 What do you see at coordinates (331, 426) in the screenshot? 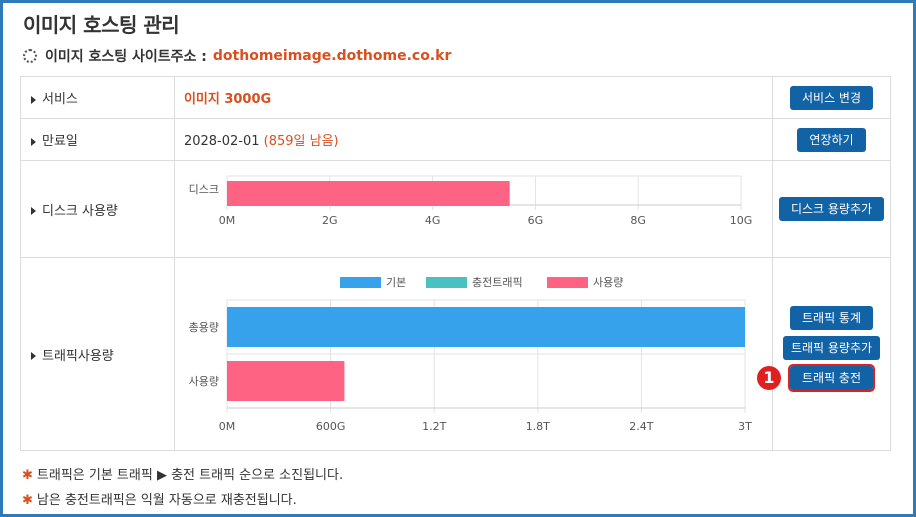
I see `x-tick-label: 600G` at bounding box center [331, 426].